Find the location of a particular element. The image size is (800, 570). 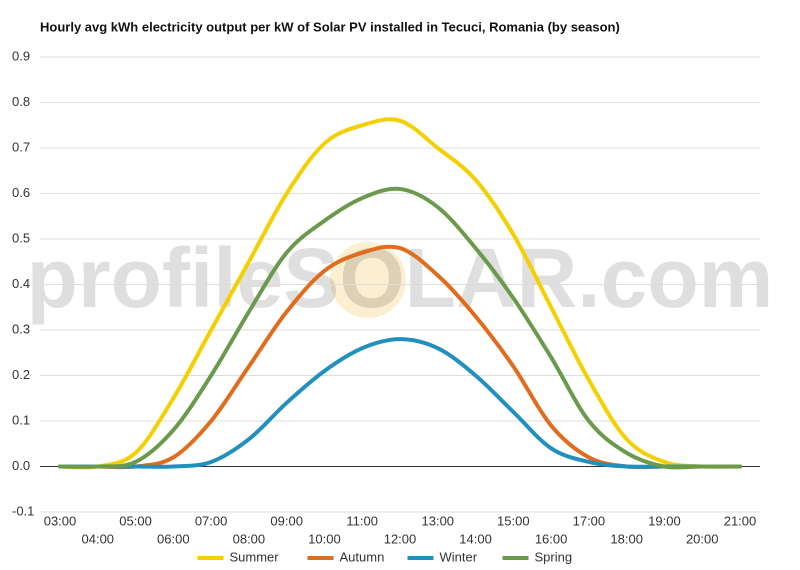

x-tick-label: 16:00 is located at coordinates (551, 538).